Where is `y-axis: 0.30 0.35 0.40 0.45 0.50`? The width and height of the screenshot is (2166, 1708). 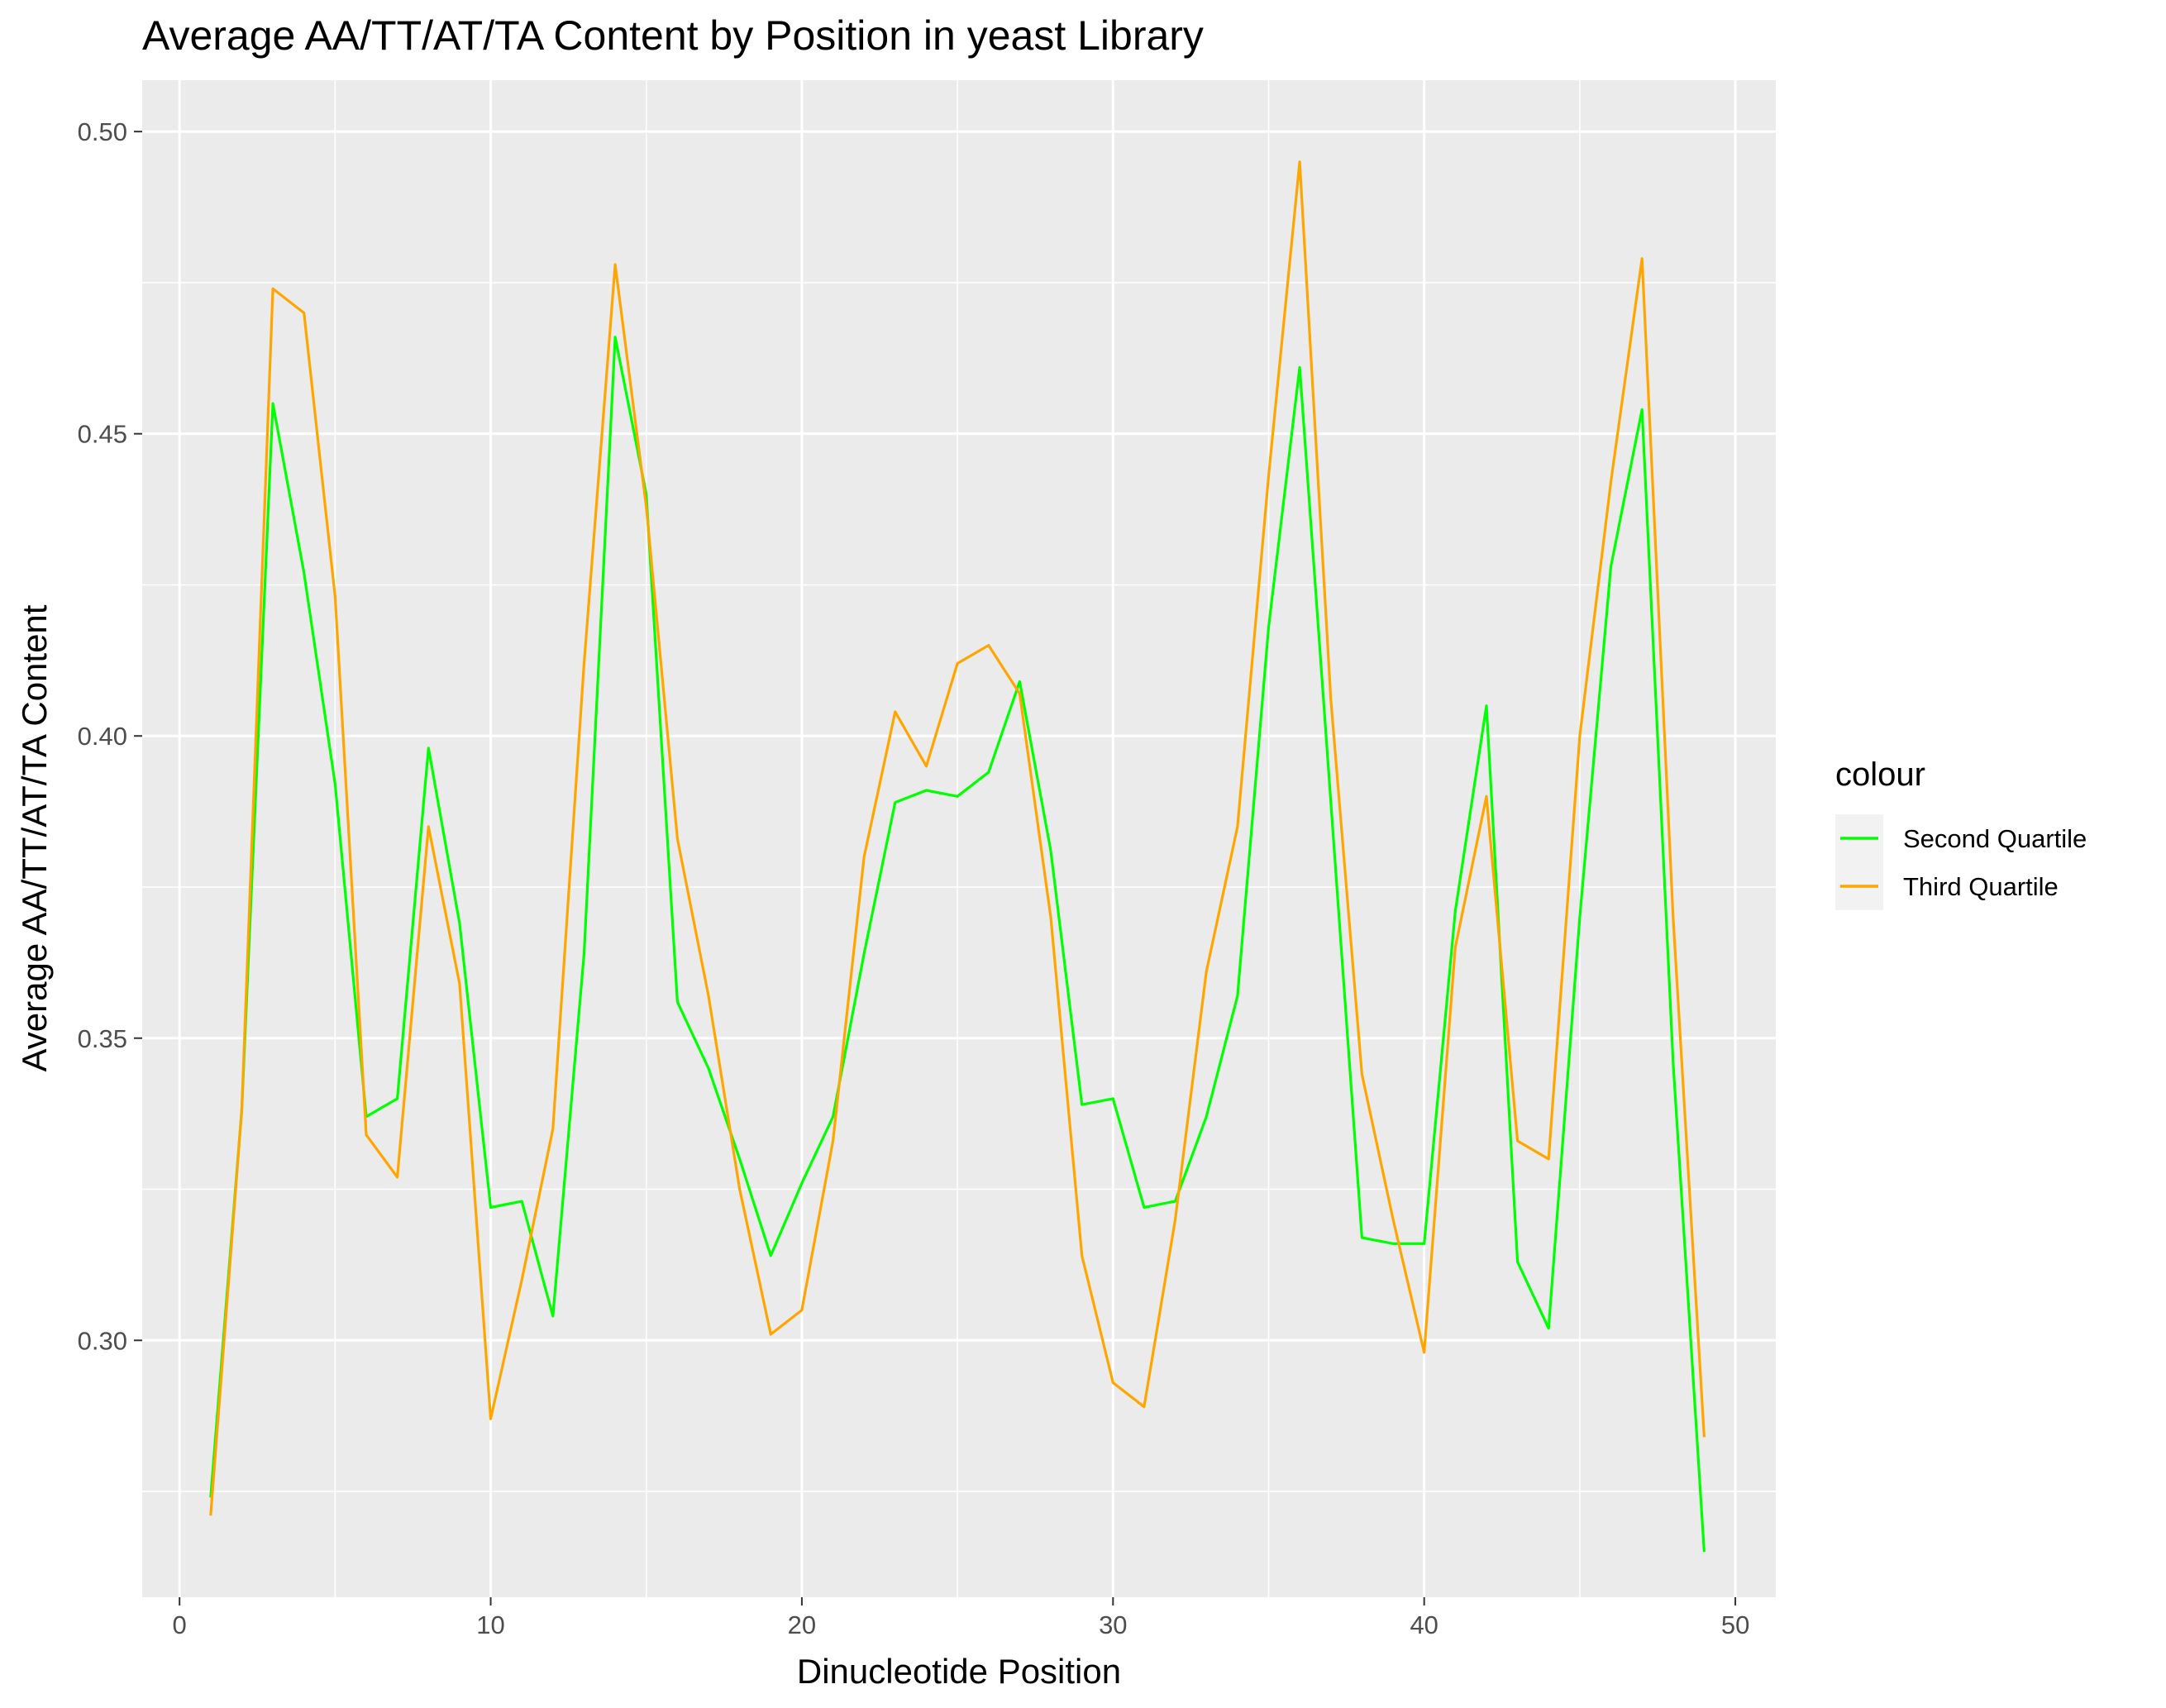 y-axis: 0.30 0.35 0.40 0.45 0.50 is located at coordinates (110, 736).